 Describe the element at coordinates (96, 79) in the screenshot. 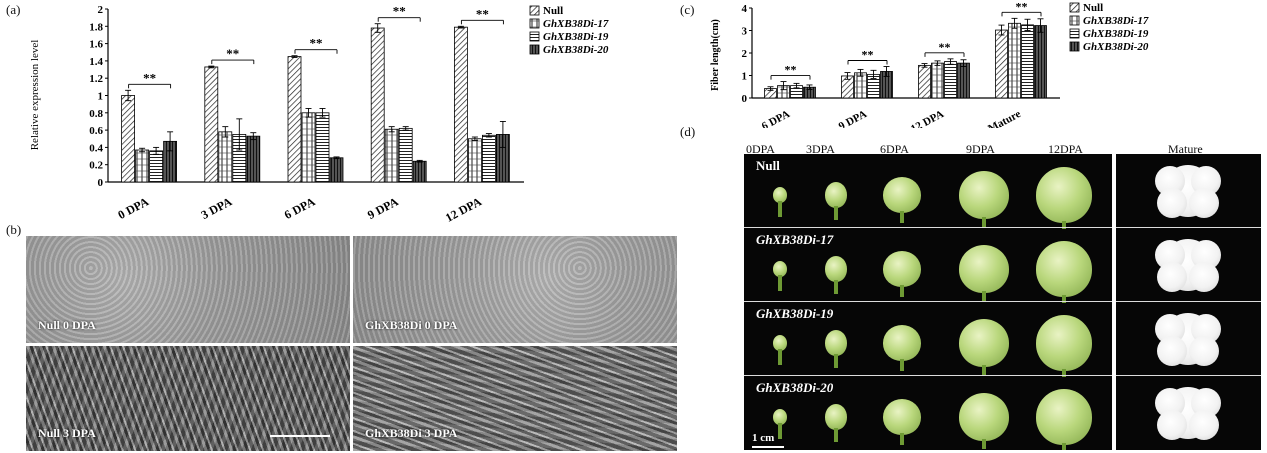

I see `y-tick-label: 1.2` at that location.